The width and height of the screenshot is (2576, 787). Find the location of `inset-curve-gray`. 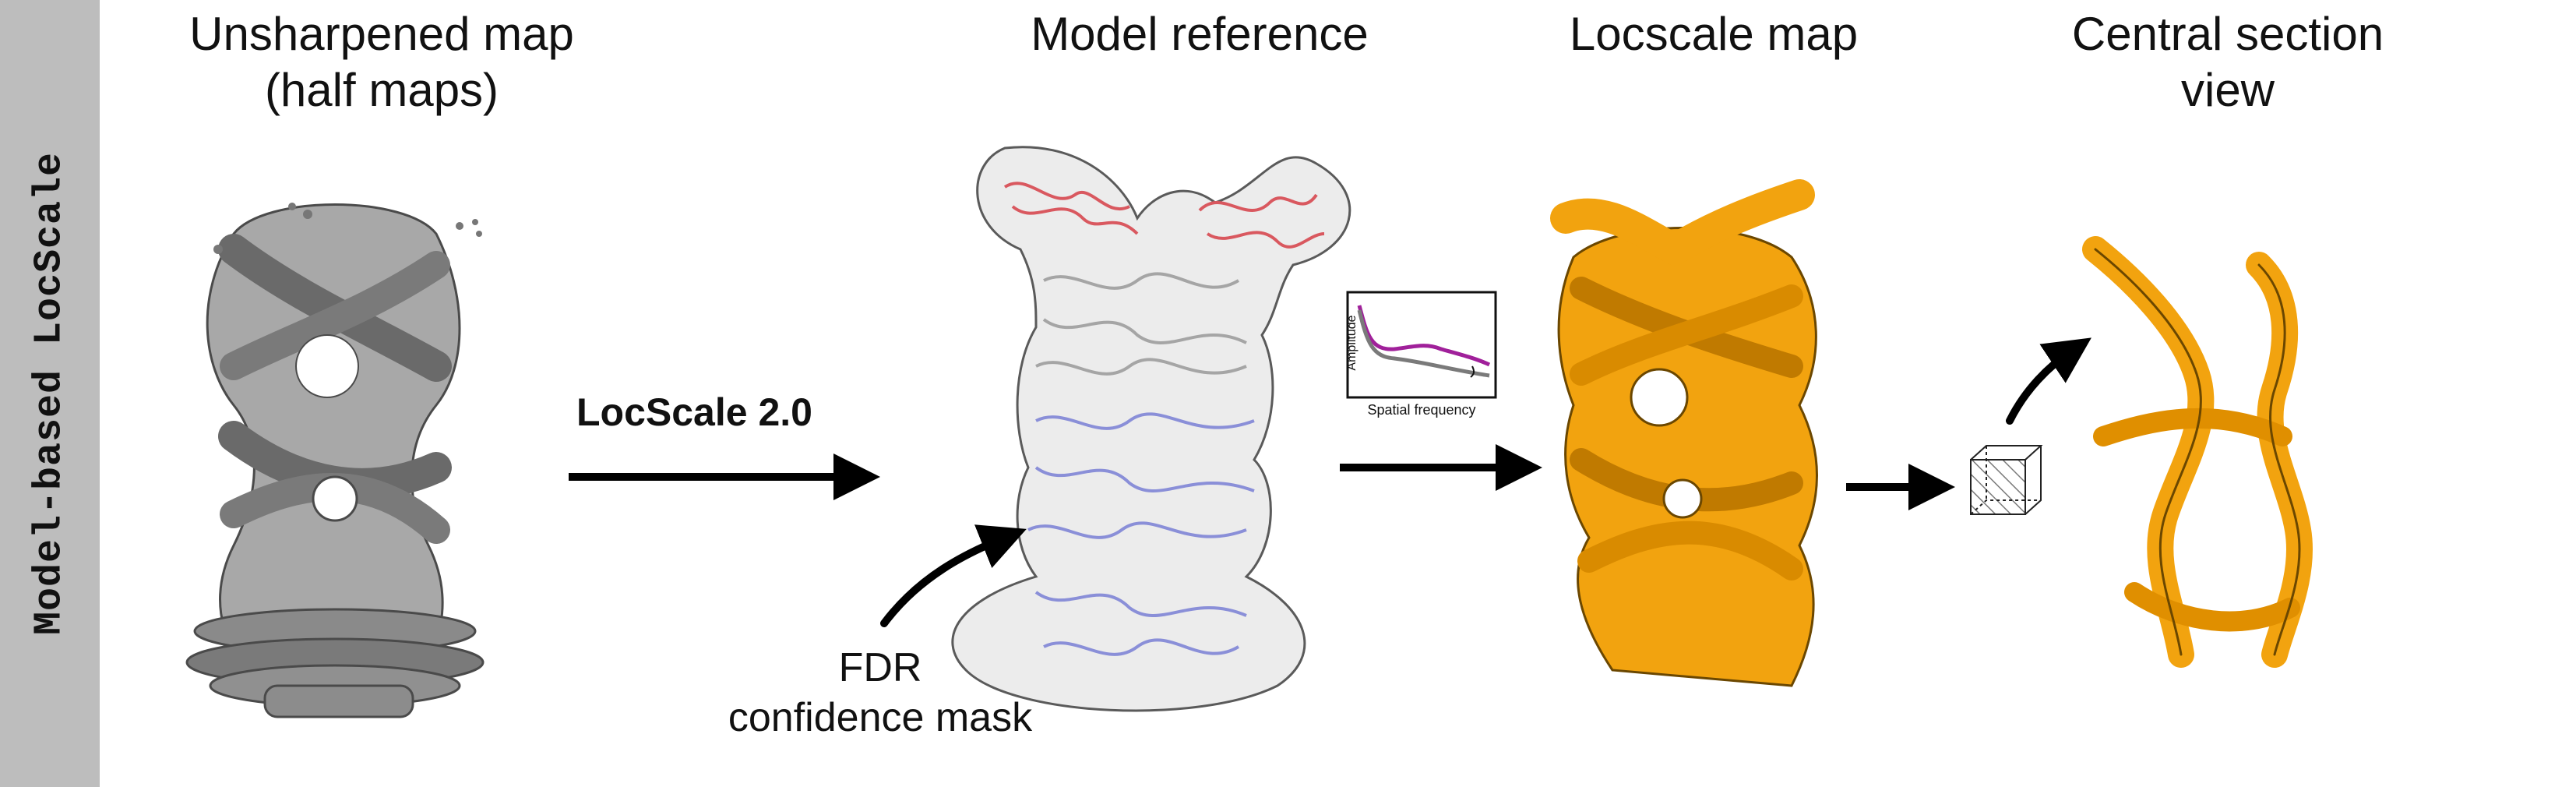

inset-curve-gray is located at coordinates (1423, 343).